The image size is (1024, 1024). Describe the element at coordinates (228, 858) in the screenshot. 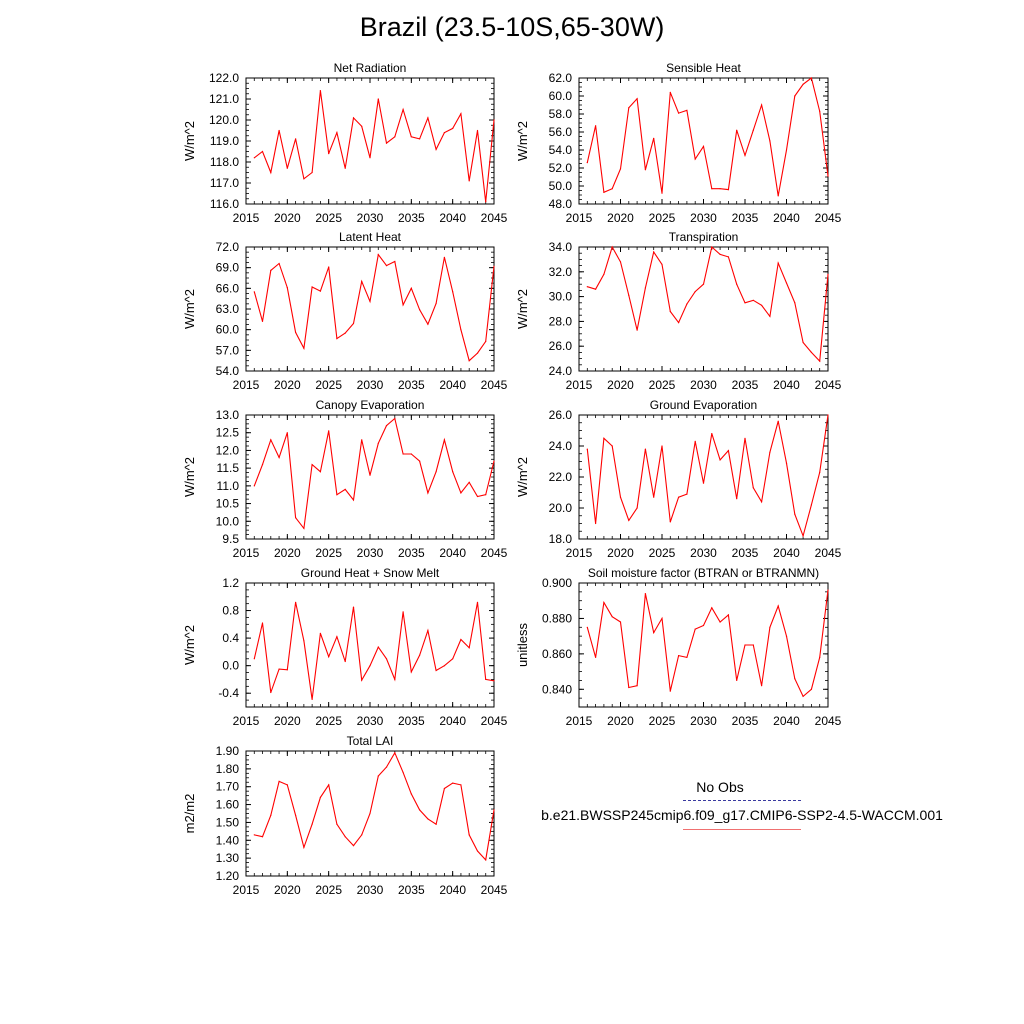

I see `y-tick-label: 1.30` at that location.